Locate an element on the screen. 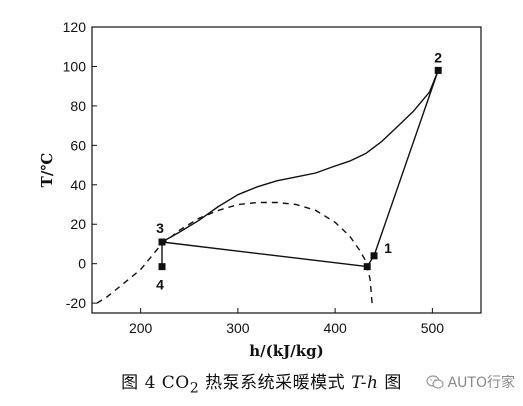 The image size is (523, 406). x-axis-title: h/(kJ/kg) is located at coordinates (286, 351).